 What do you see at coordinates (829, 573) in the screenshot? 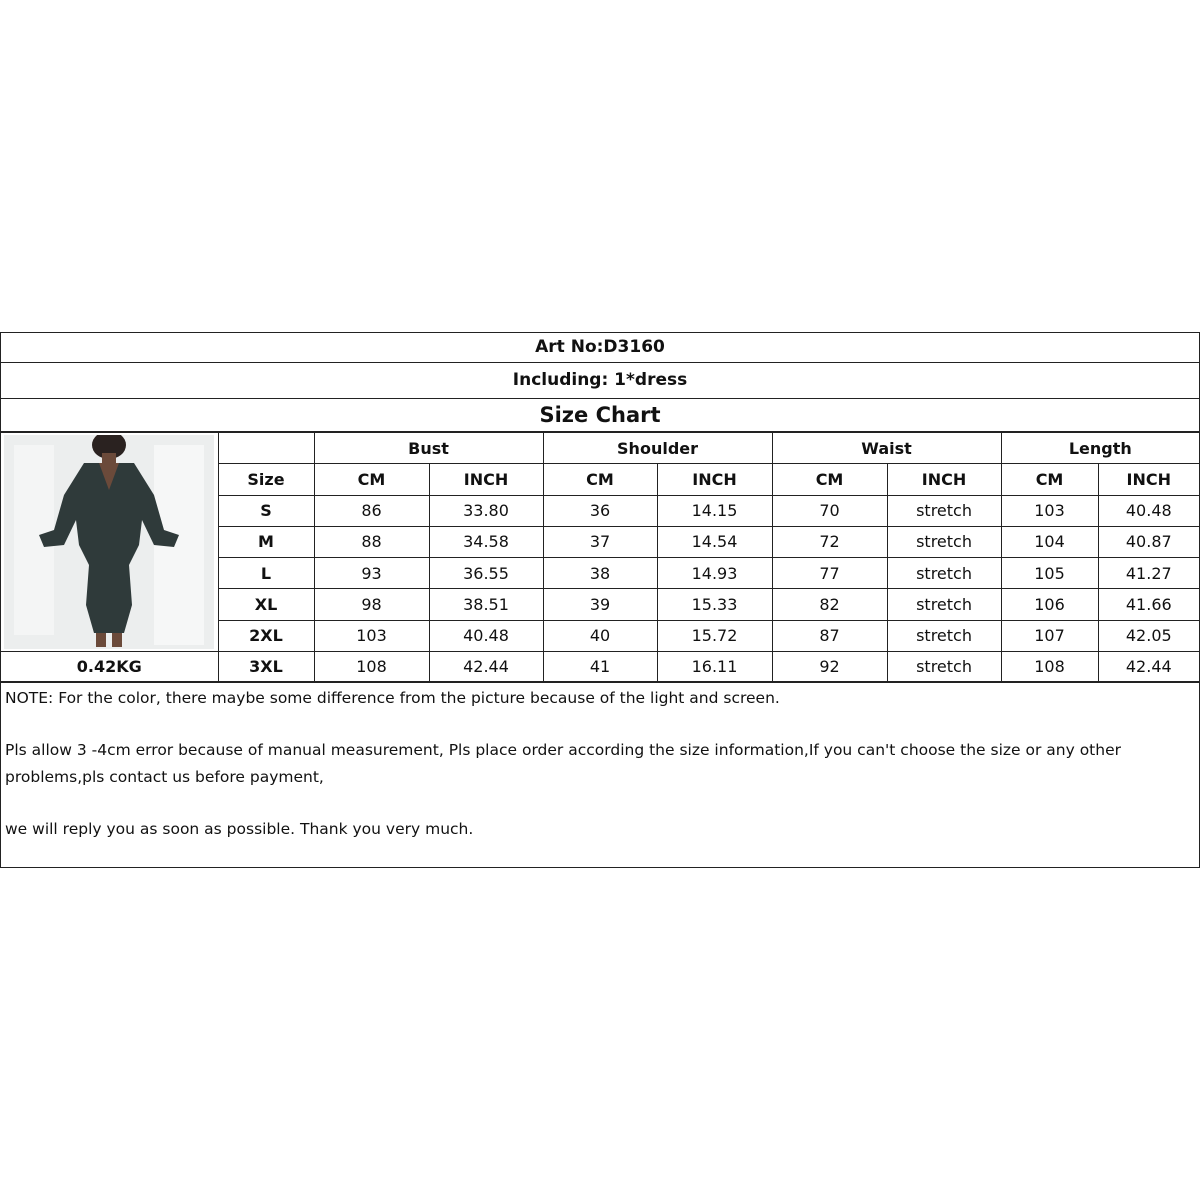
I see `measurement-cell: 77` at bounding box center [829, 573].